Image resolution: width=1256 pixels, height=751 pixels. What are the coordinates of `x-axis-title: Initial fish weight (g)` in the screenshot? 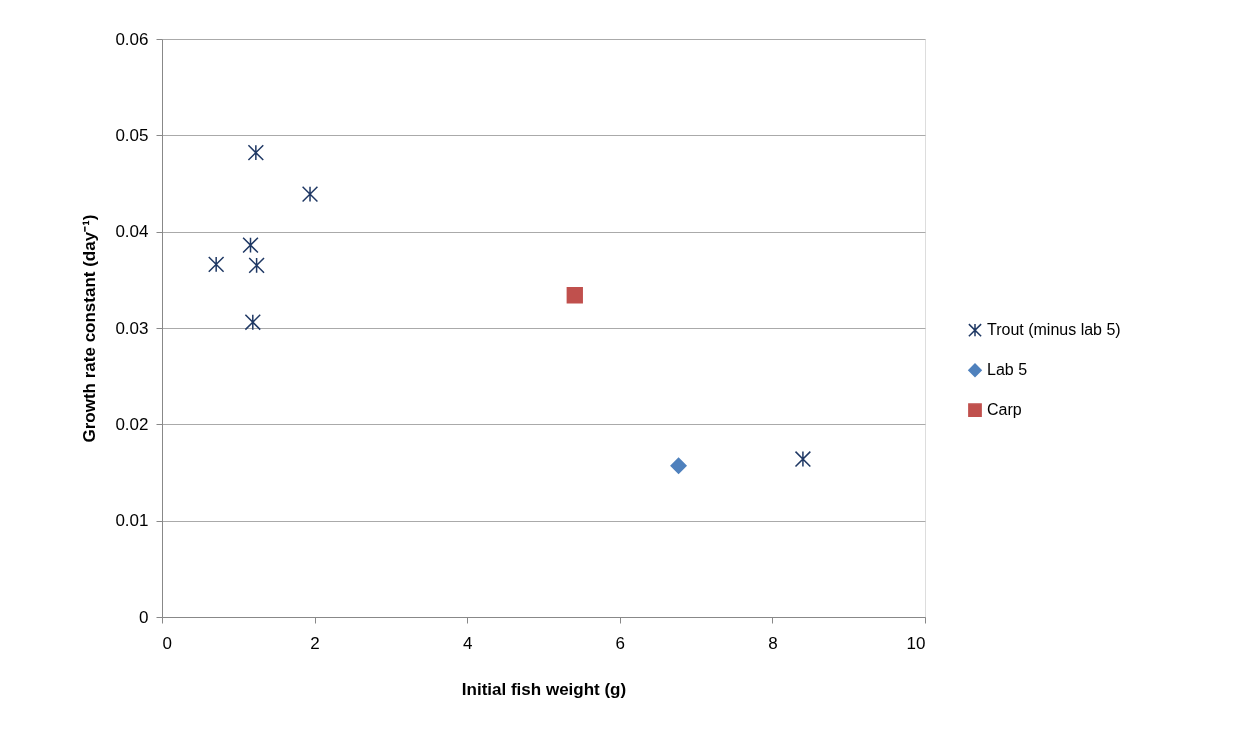 It's located at (544, 689).